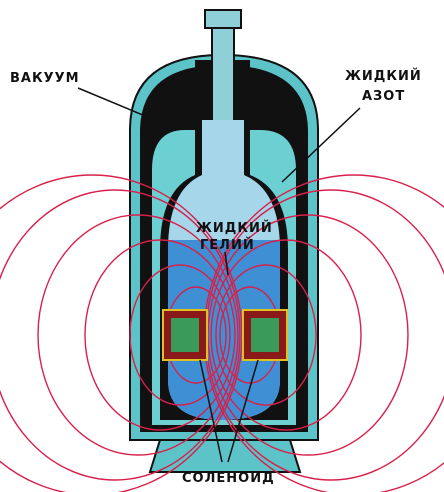 The height and width of the screenshot is (492, 444). Describe the element at coordinates (224, 330) in the screenshot. I see `liquid-helium` at that location.